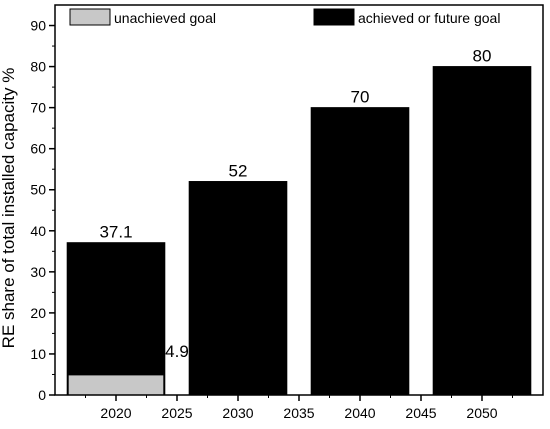 Image resolution: width=550 pixels, height=429 pixels. Describe the element at coordinates (238, 288) in the screenshot. I see `bar-2030` at that location.